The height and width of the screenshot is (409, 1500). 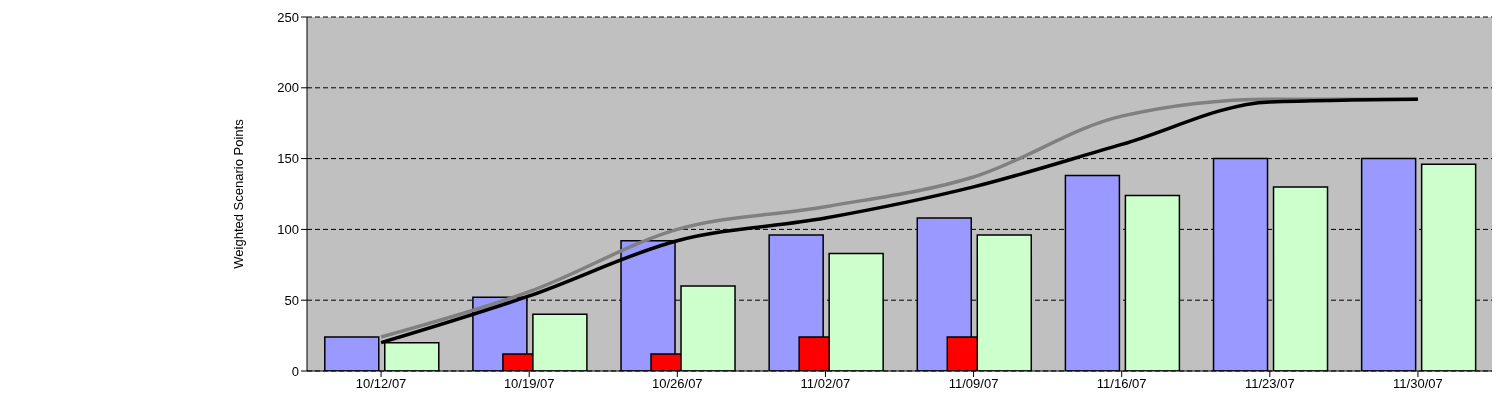 What do you see at coordinates (1269, 384) in the screenshot?
I see `x-tick-label: 11/23/07` at bounding box center [1269, 384].